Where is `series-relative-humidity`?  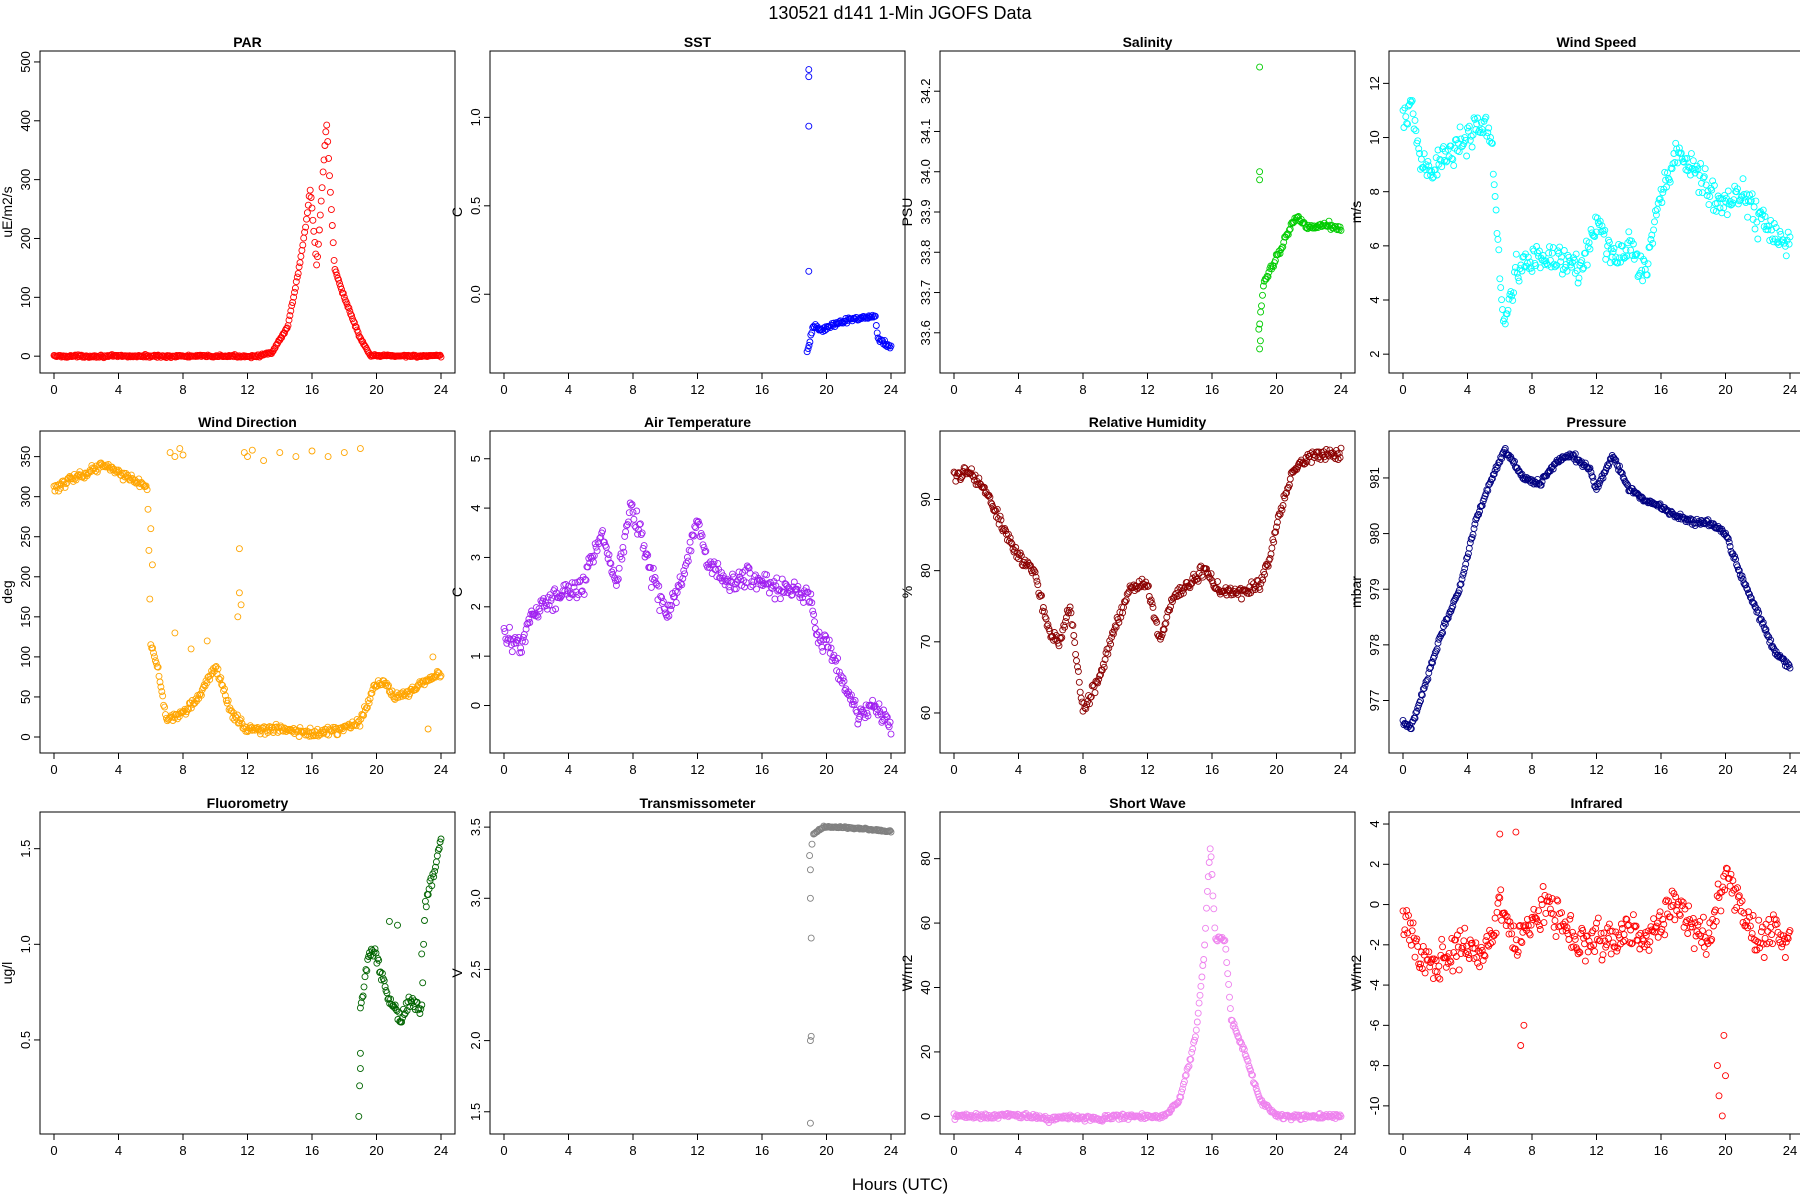 series-relative-humidity is located at coordinates (1147, 579).